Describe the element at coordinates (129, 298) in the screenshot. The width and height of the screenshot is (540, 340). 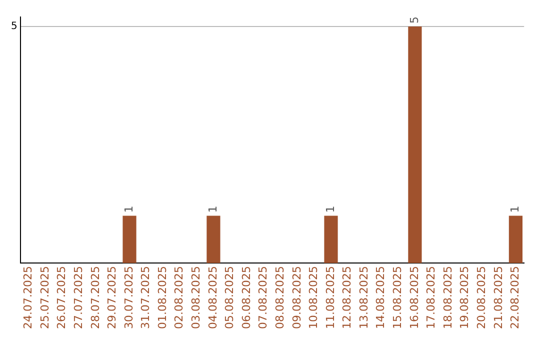
I see `x-tick-label: 30.07.2025` at that location.